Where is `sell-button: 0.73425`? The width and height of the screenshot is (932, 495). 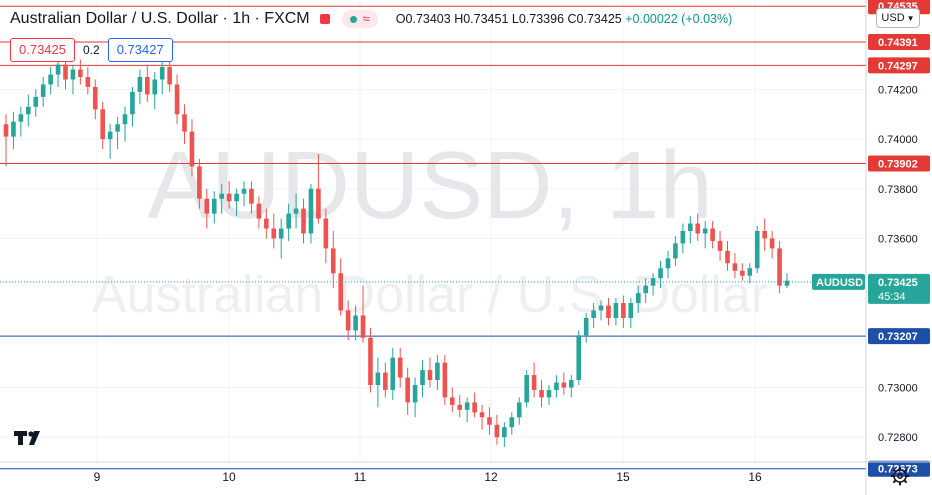 sell-button: 0.73425 is located at coordinates (42, 50).